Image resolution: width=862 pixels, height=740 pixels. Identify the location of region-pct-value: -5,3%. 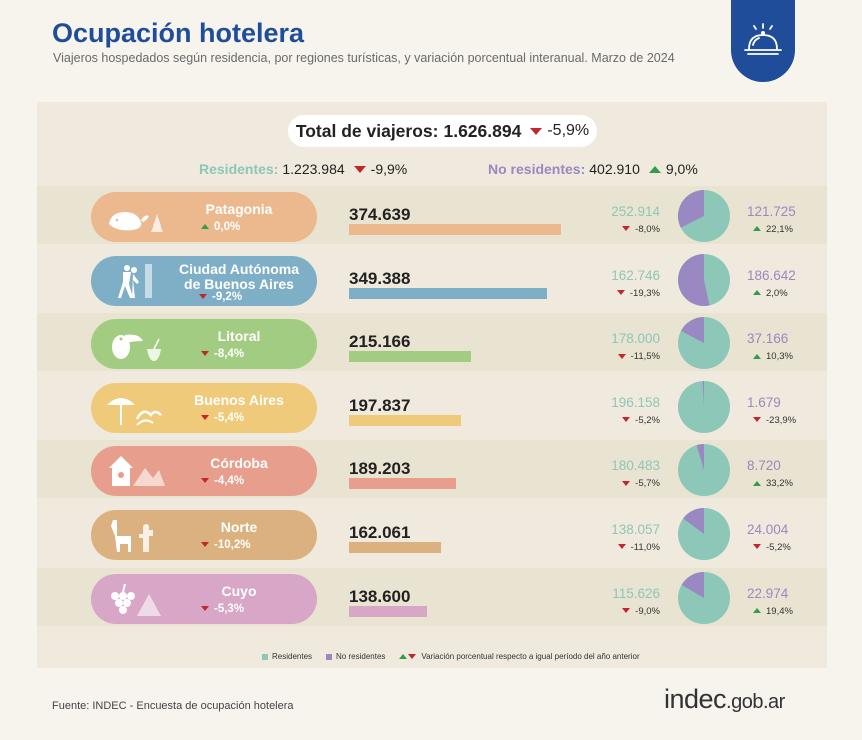
(229, 608).